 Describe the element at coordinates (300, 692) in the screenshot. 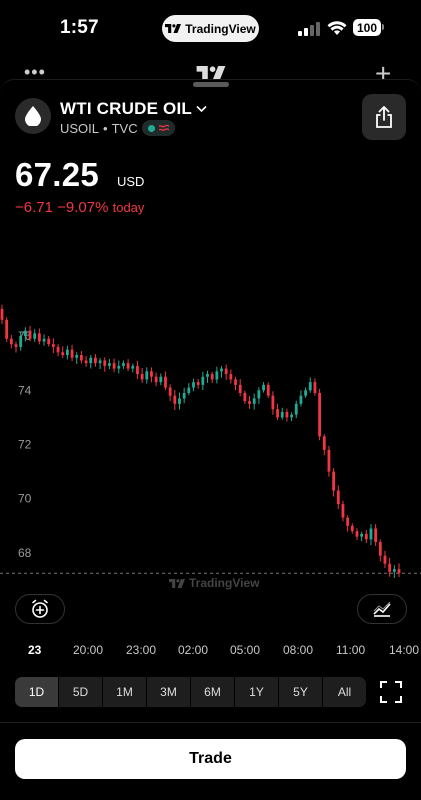

I see `range-5y-button: 5Y` at that location.